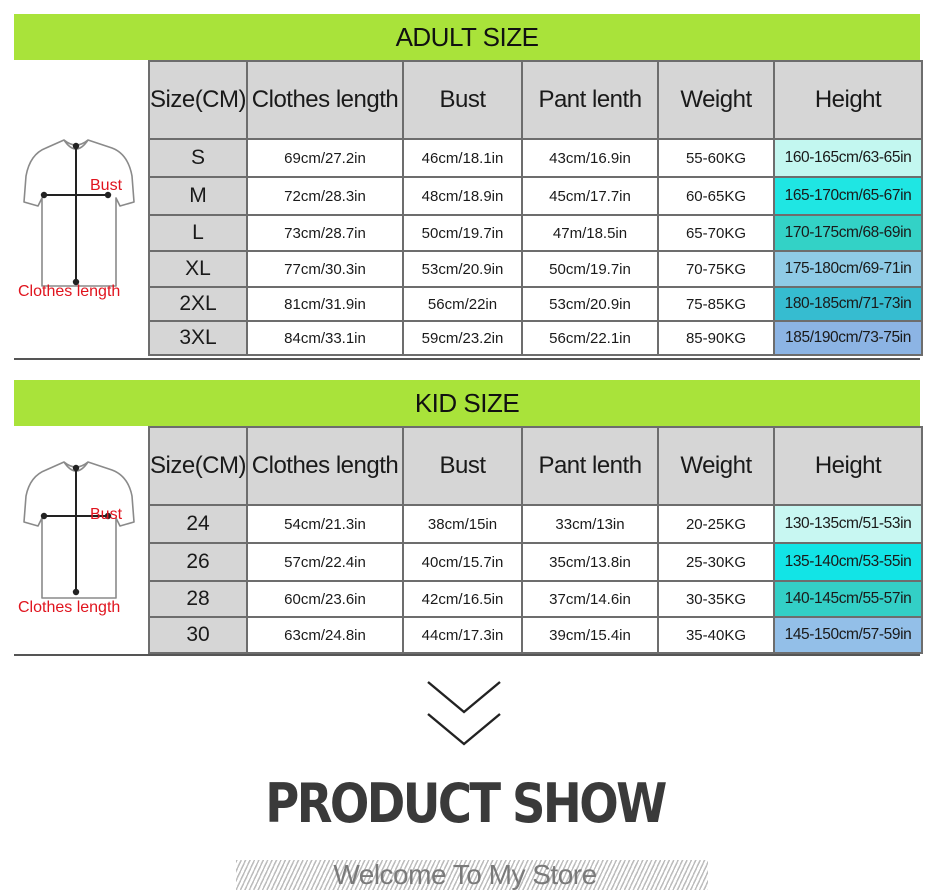  Describe the element at coordinates (716, 196) in the screenshot. I see `weight-cell: 60-65KG` at that location.